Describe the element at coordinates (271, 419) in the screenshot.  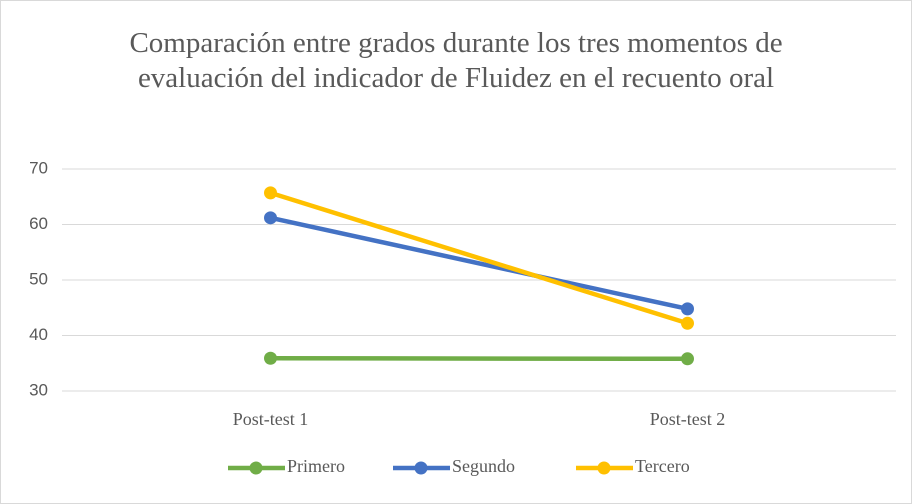
I see `x-tick-label: Post-test 1` at that location.